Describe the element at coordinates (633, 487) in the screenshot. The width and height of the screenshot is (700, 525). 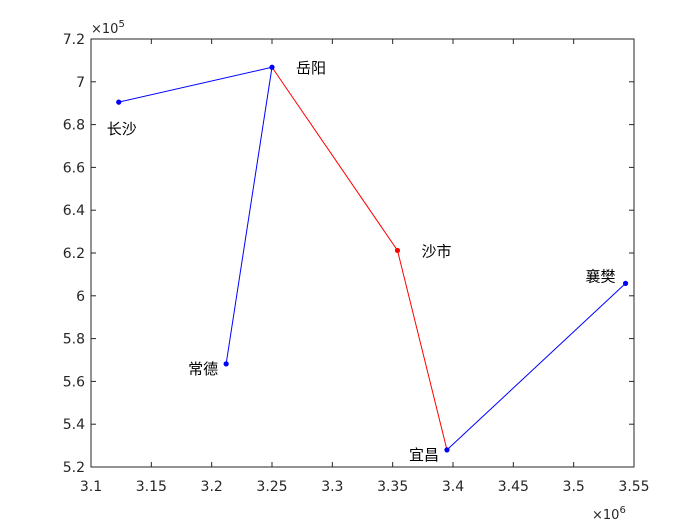
I see `x-tick-label: 3.55` at that location.